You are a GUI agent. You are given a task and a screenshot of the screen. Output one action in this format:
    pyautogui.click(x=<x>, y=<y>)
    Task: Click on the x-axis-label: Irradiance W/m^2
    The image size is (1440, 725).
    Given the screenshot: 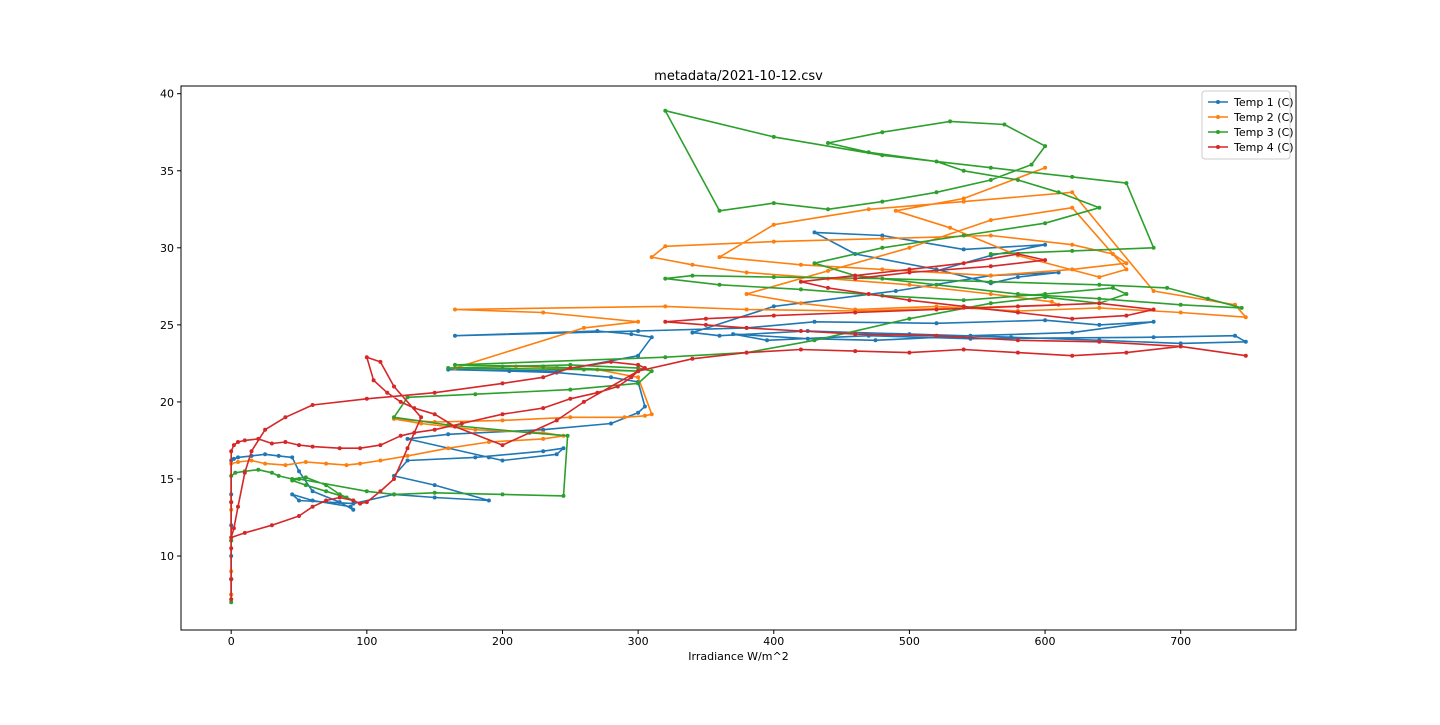 What is the action you would take?
    pyautogui.click(x=738, y=656)
    